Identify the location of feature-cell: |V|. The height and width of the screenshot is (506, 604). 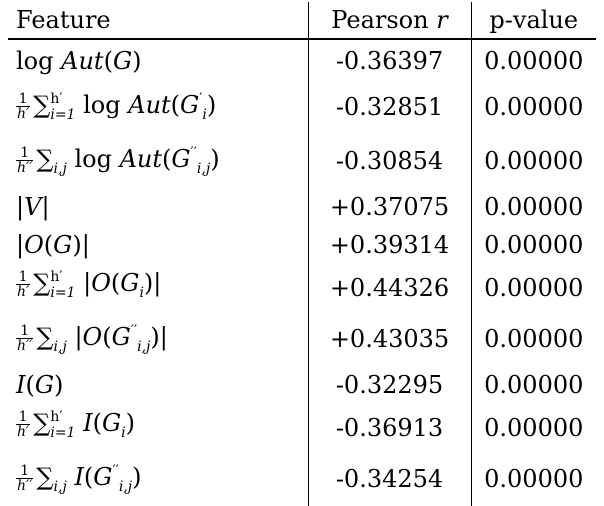
(33, 207).